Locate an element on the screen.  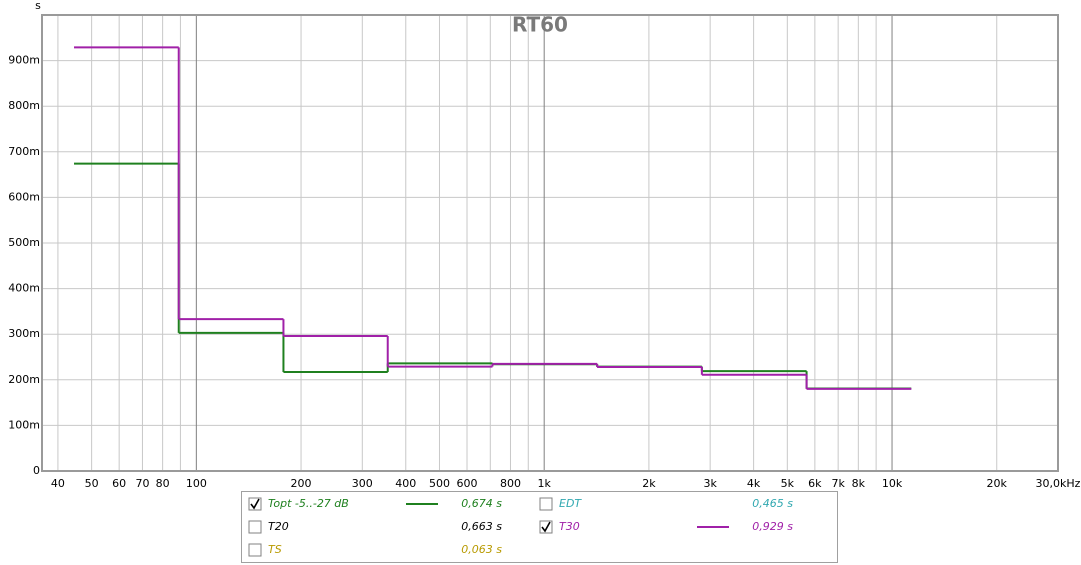
x-tick-label: 2k is located at coordinates (649, 483).